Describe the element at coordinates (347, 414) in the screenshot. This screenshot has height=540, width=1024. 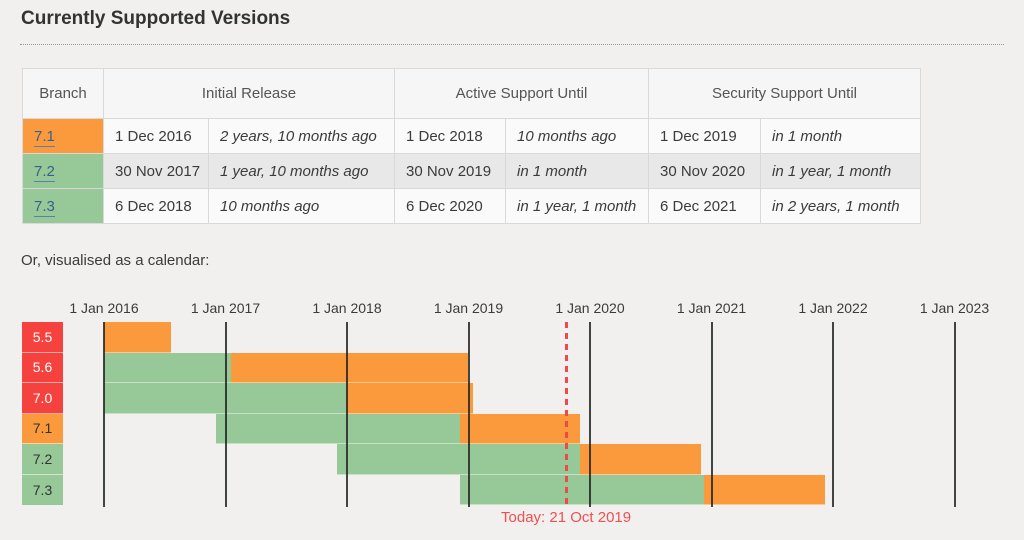
I see `gridline-2018` at that location.